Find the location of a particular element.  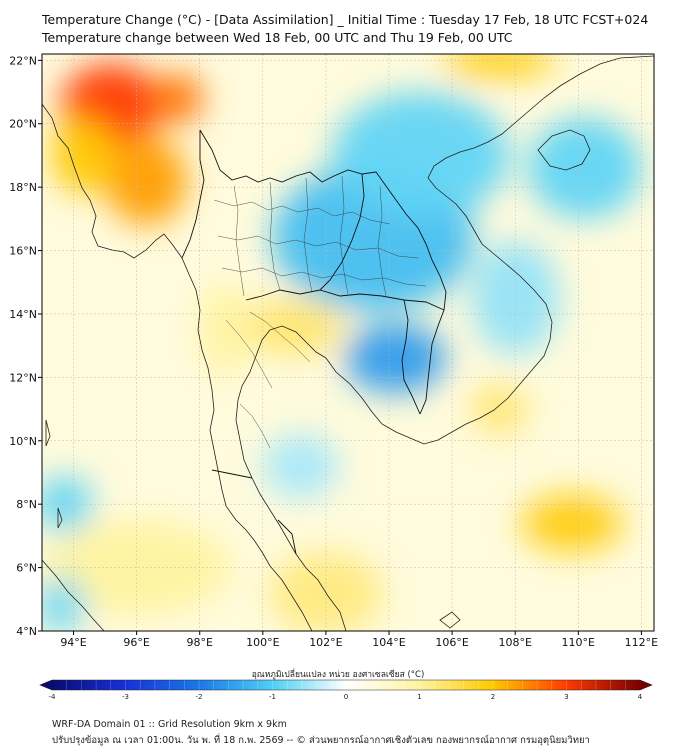

colorbar-tick-label: 0 is located at coordinates (346, 697).